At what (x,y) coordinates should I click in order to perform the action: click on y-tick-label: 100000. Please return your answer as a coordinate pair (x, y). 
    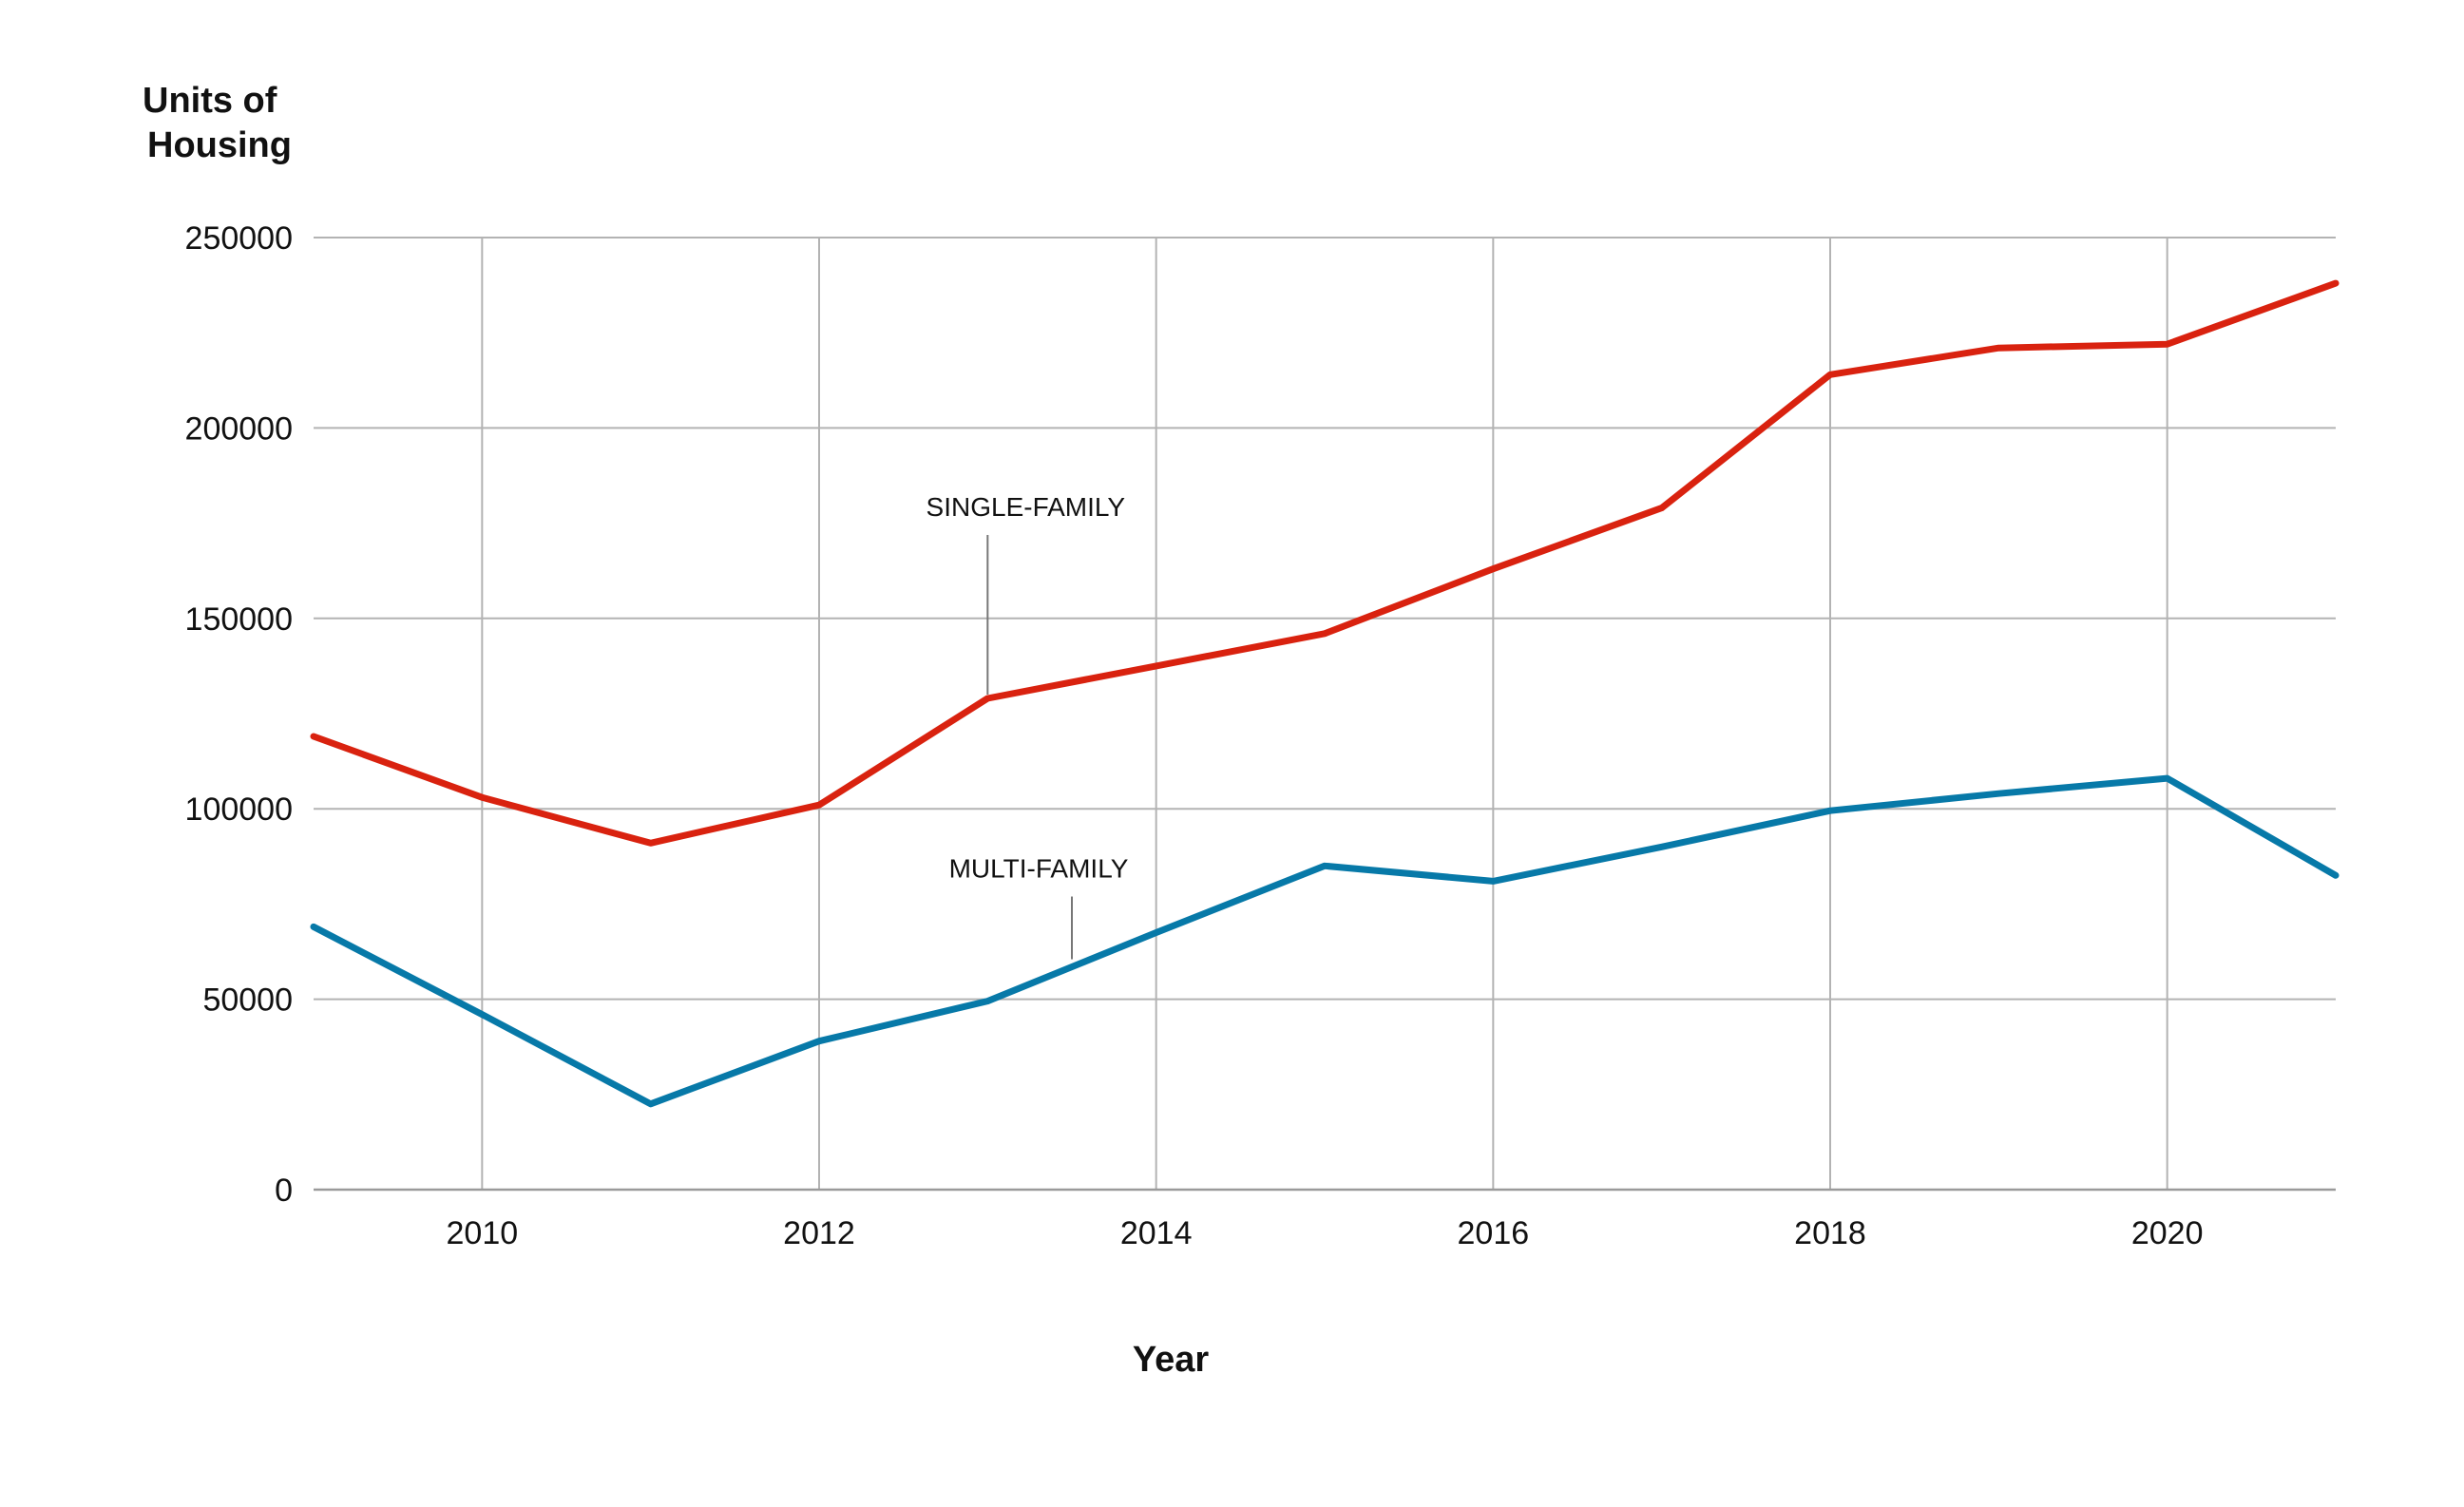
    Looking at the image, I should click on (239, 810).